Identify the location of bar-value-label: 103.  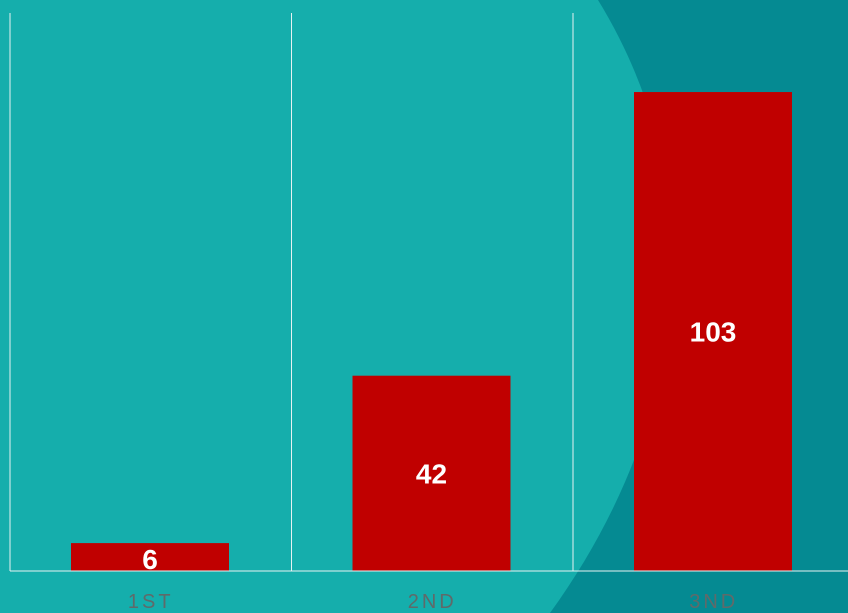
(713, 332).